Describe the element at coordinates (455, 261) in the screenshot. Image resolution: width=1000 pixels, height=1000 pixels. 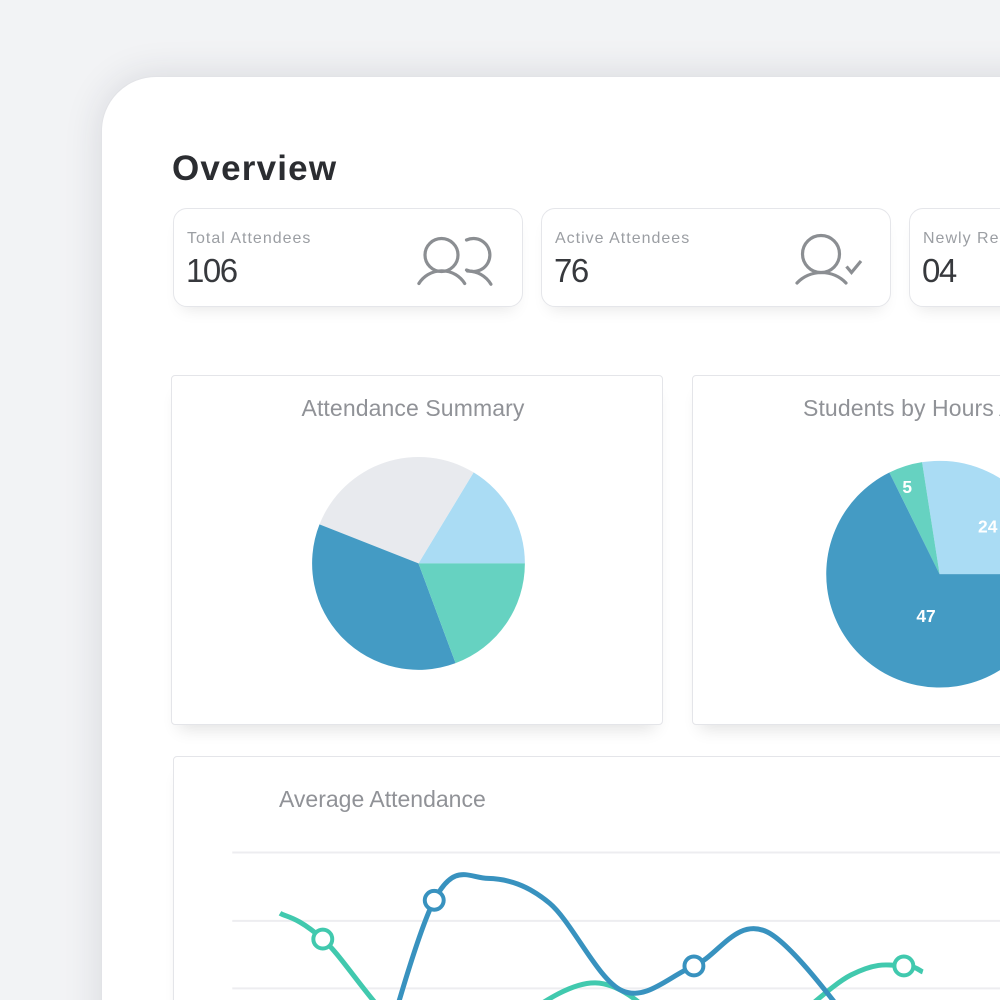
I see `users-icon` at that location.